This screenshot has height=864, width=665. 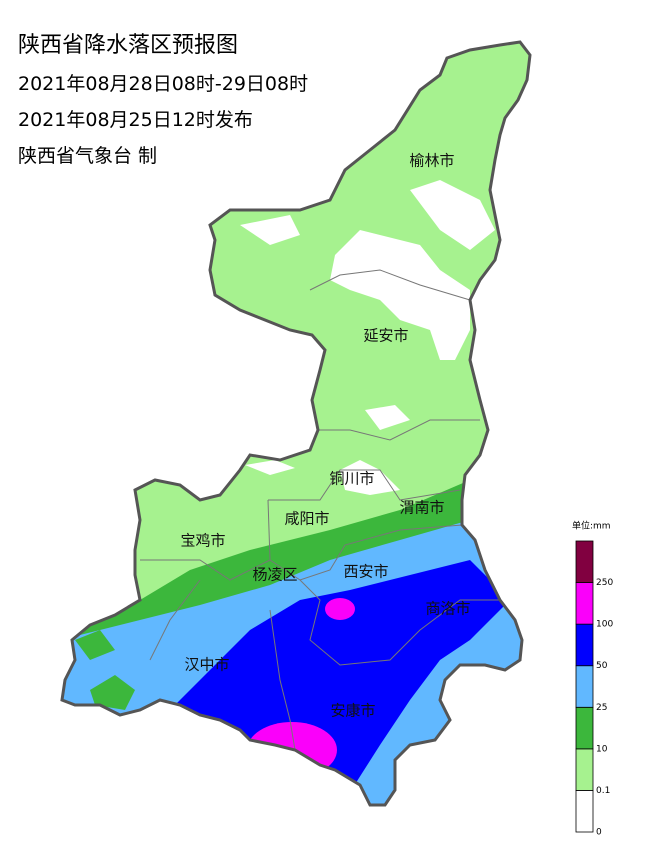 What do you see at coordinates (591, 526) in the screenshot?
I see `legend-unit: 单位:mm` at bounding box center [591, 526].